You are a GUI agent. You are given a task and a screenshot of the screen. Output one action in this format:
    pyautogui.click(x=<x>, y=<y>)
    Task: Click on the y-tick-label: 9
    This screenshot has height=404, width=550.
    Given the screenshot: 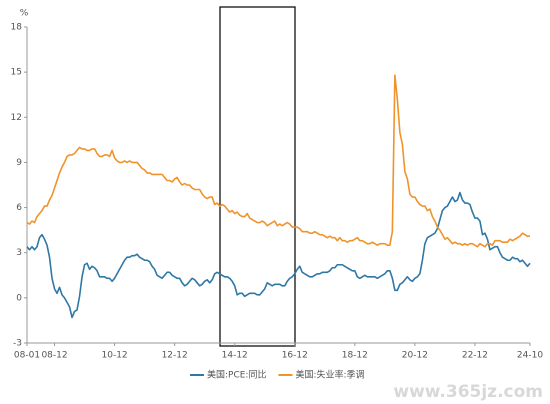 What is the action you would take?
    pyautogui.click(x=19, y=163)
    